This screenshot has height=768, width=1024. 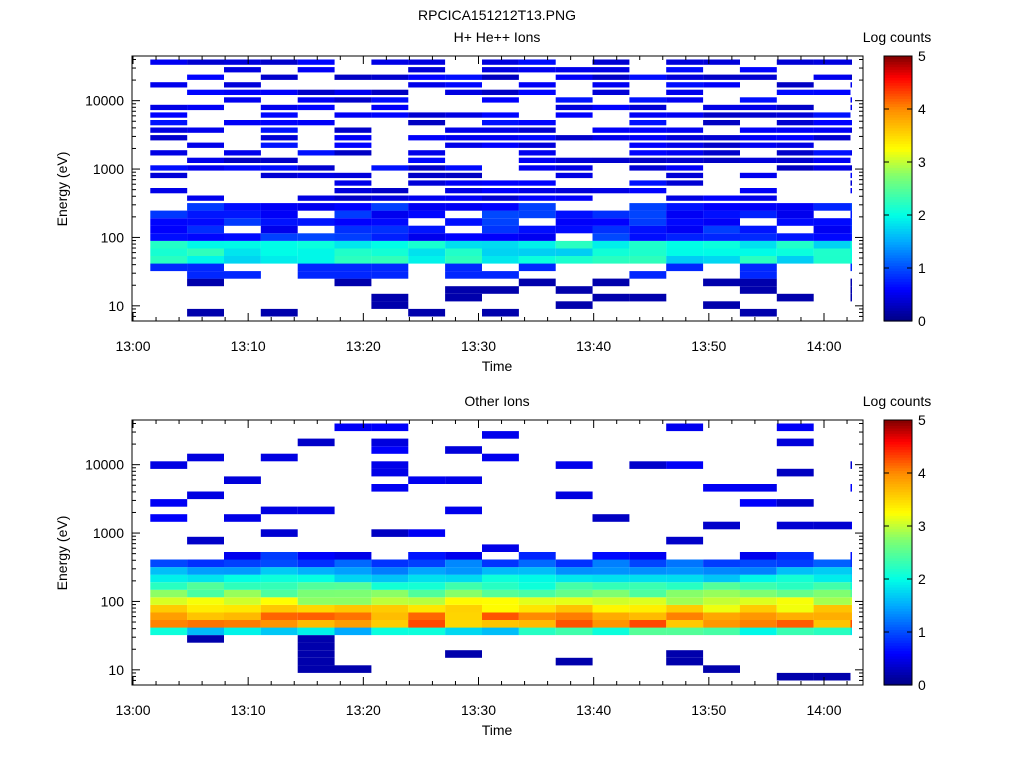 I want to click on x-tick-label: 13:10, so click(x=248, y=346).